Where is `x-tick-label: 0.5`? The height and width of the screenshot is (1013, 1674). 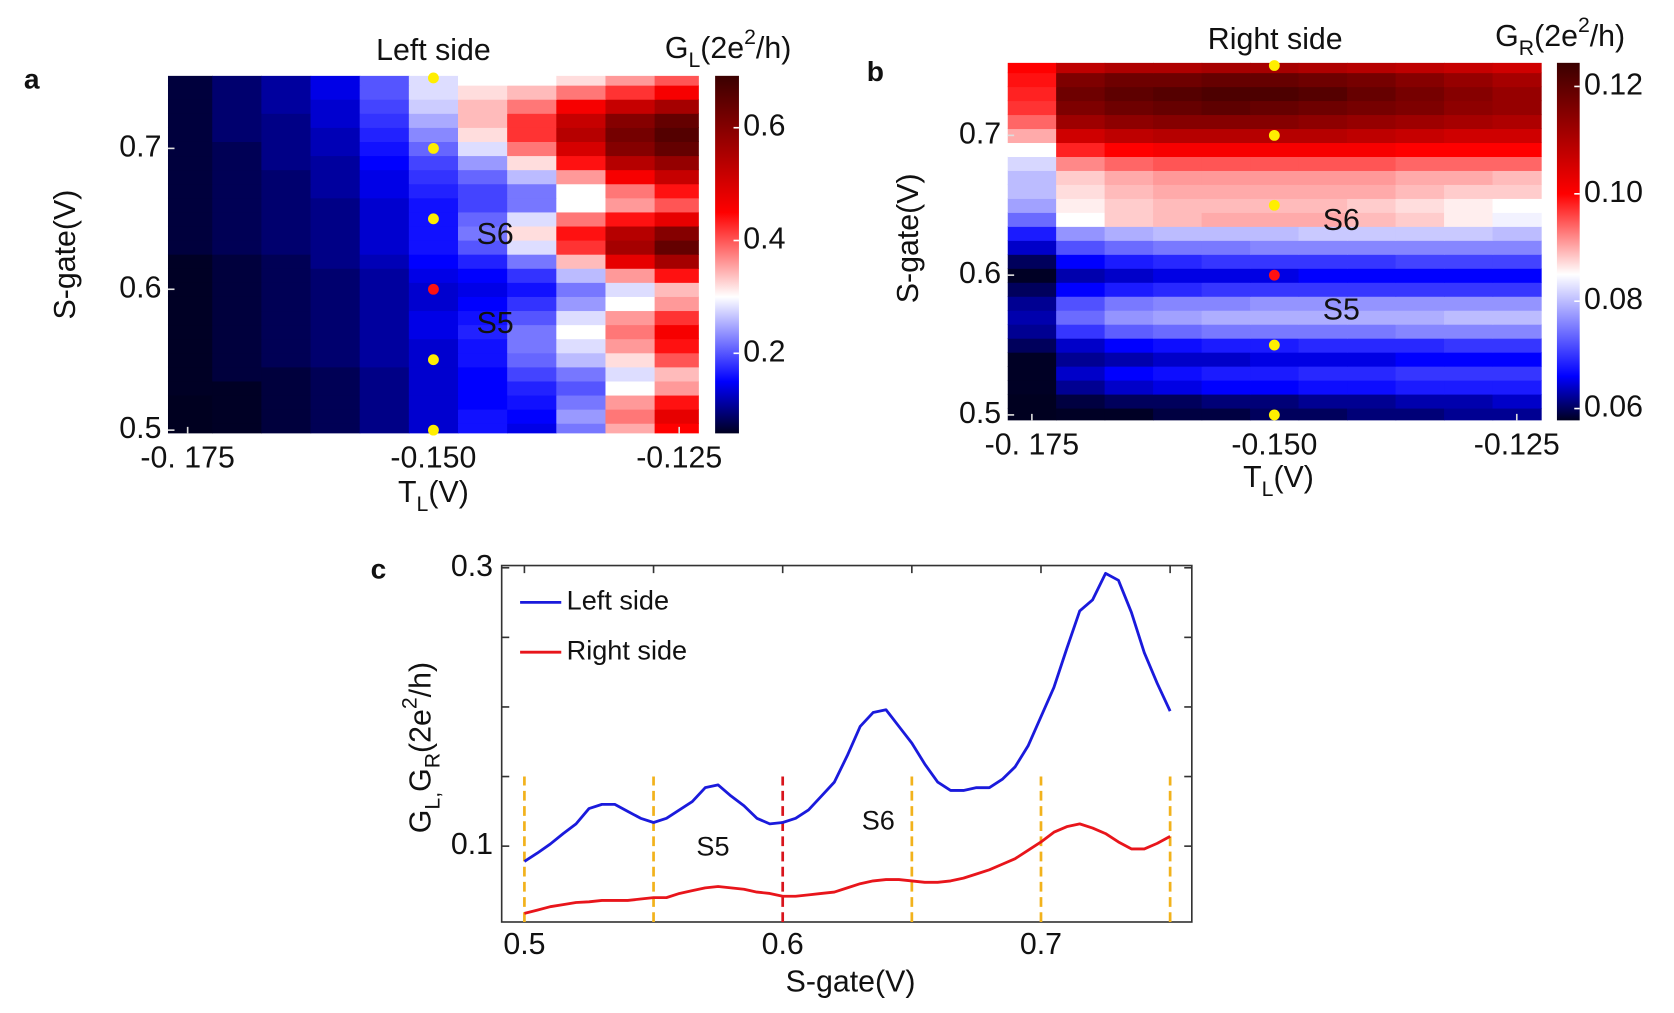 x-tick-label: 0.5 is located at coordinates (524, 944).